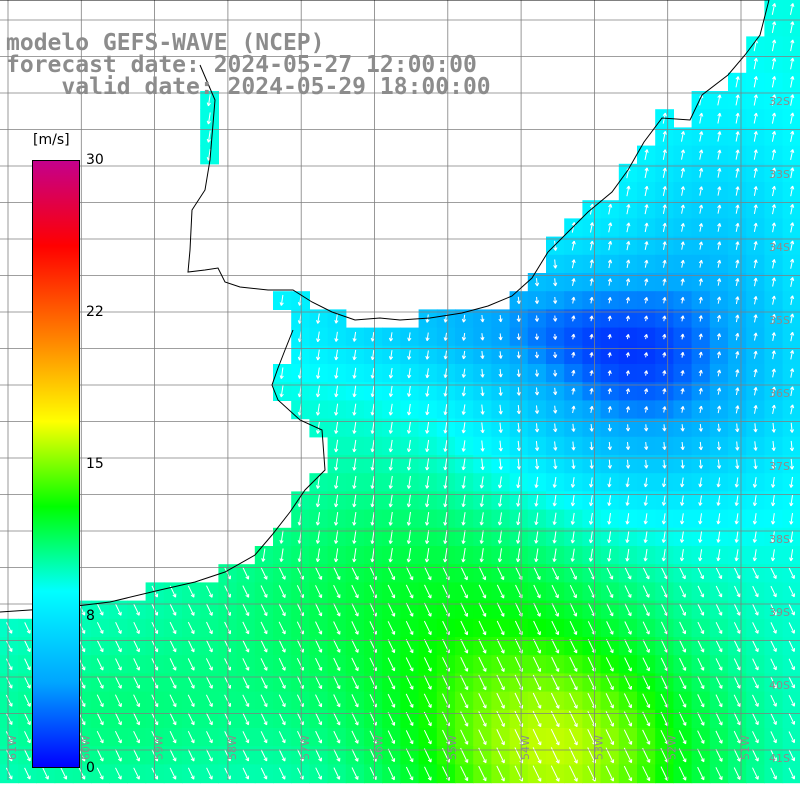 This screenshot has width=800, height=800. I want to click on colorbar-unit: [m/s], so click(51, 140).